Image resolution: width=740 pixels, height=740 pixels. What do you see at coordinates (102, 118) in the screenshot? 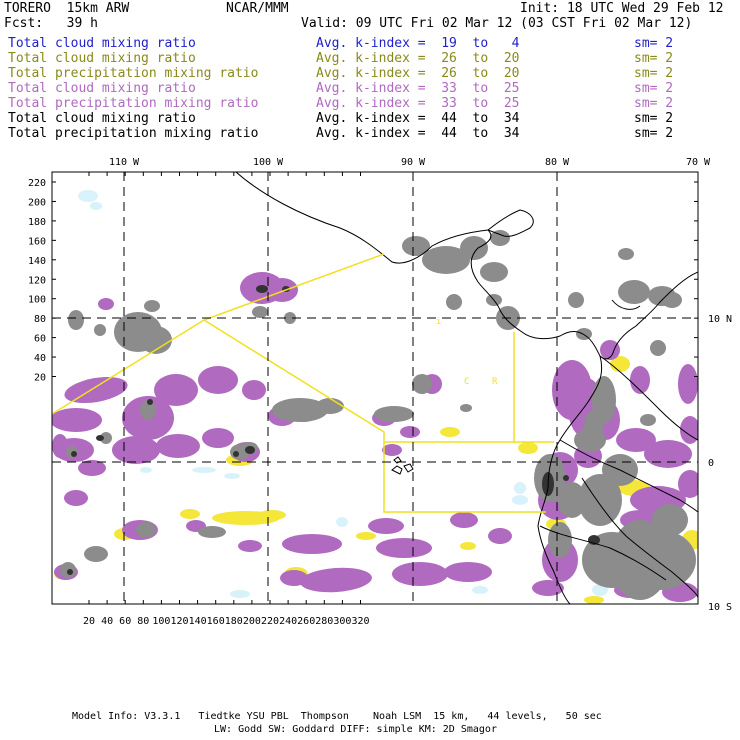
I see `legend-field: Total cloud mixing ratio` at bounding box center [102, 118].